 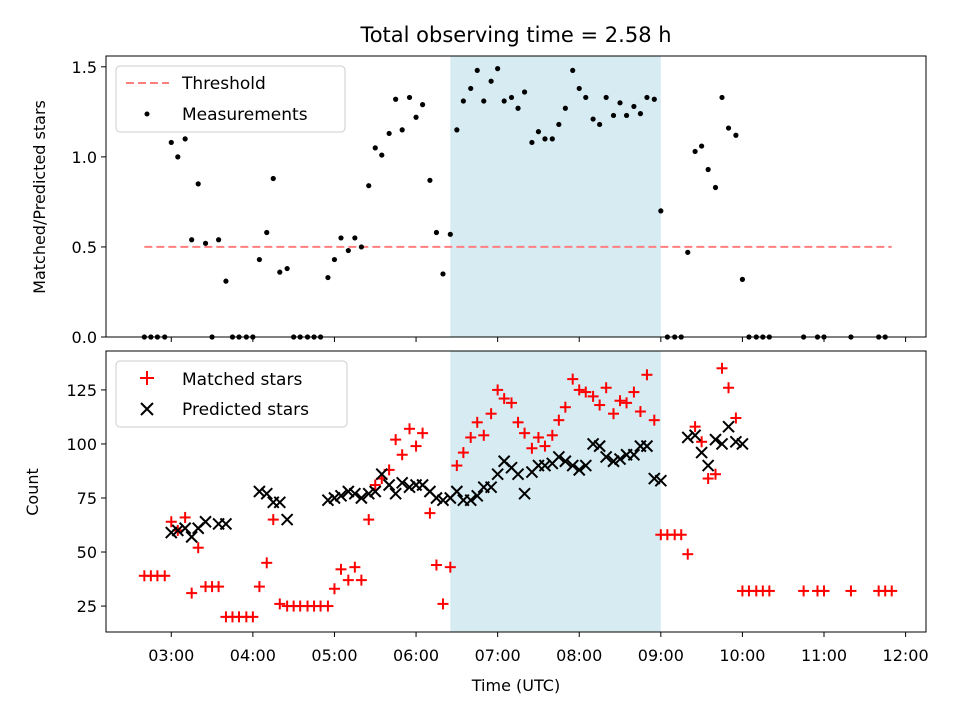 What do you see at coordinates (579, 655) in the screenshot?
I see `x-tick-label: 08:00` at bounding box center [579, 655].